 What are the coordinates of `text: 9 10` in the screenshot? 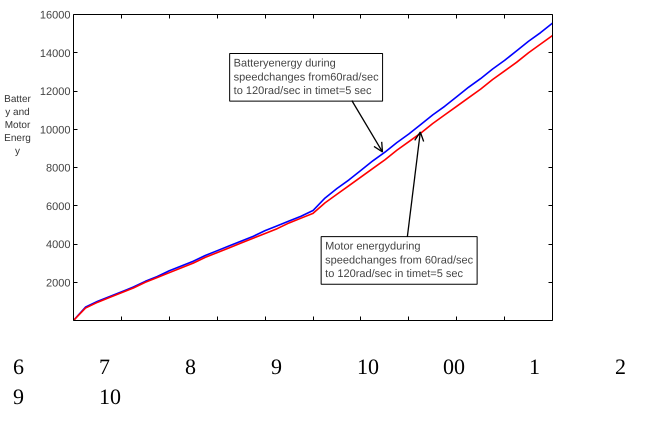 It's located at (67, 396).